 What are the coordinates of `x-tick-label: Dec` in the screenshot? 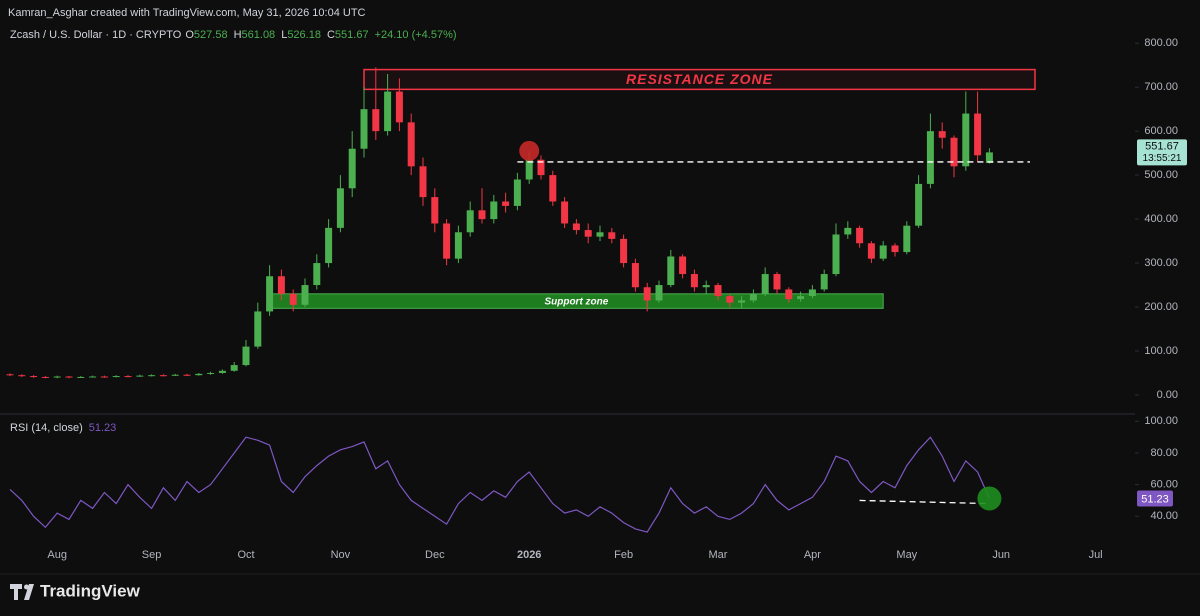 It's located at (435, 555).